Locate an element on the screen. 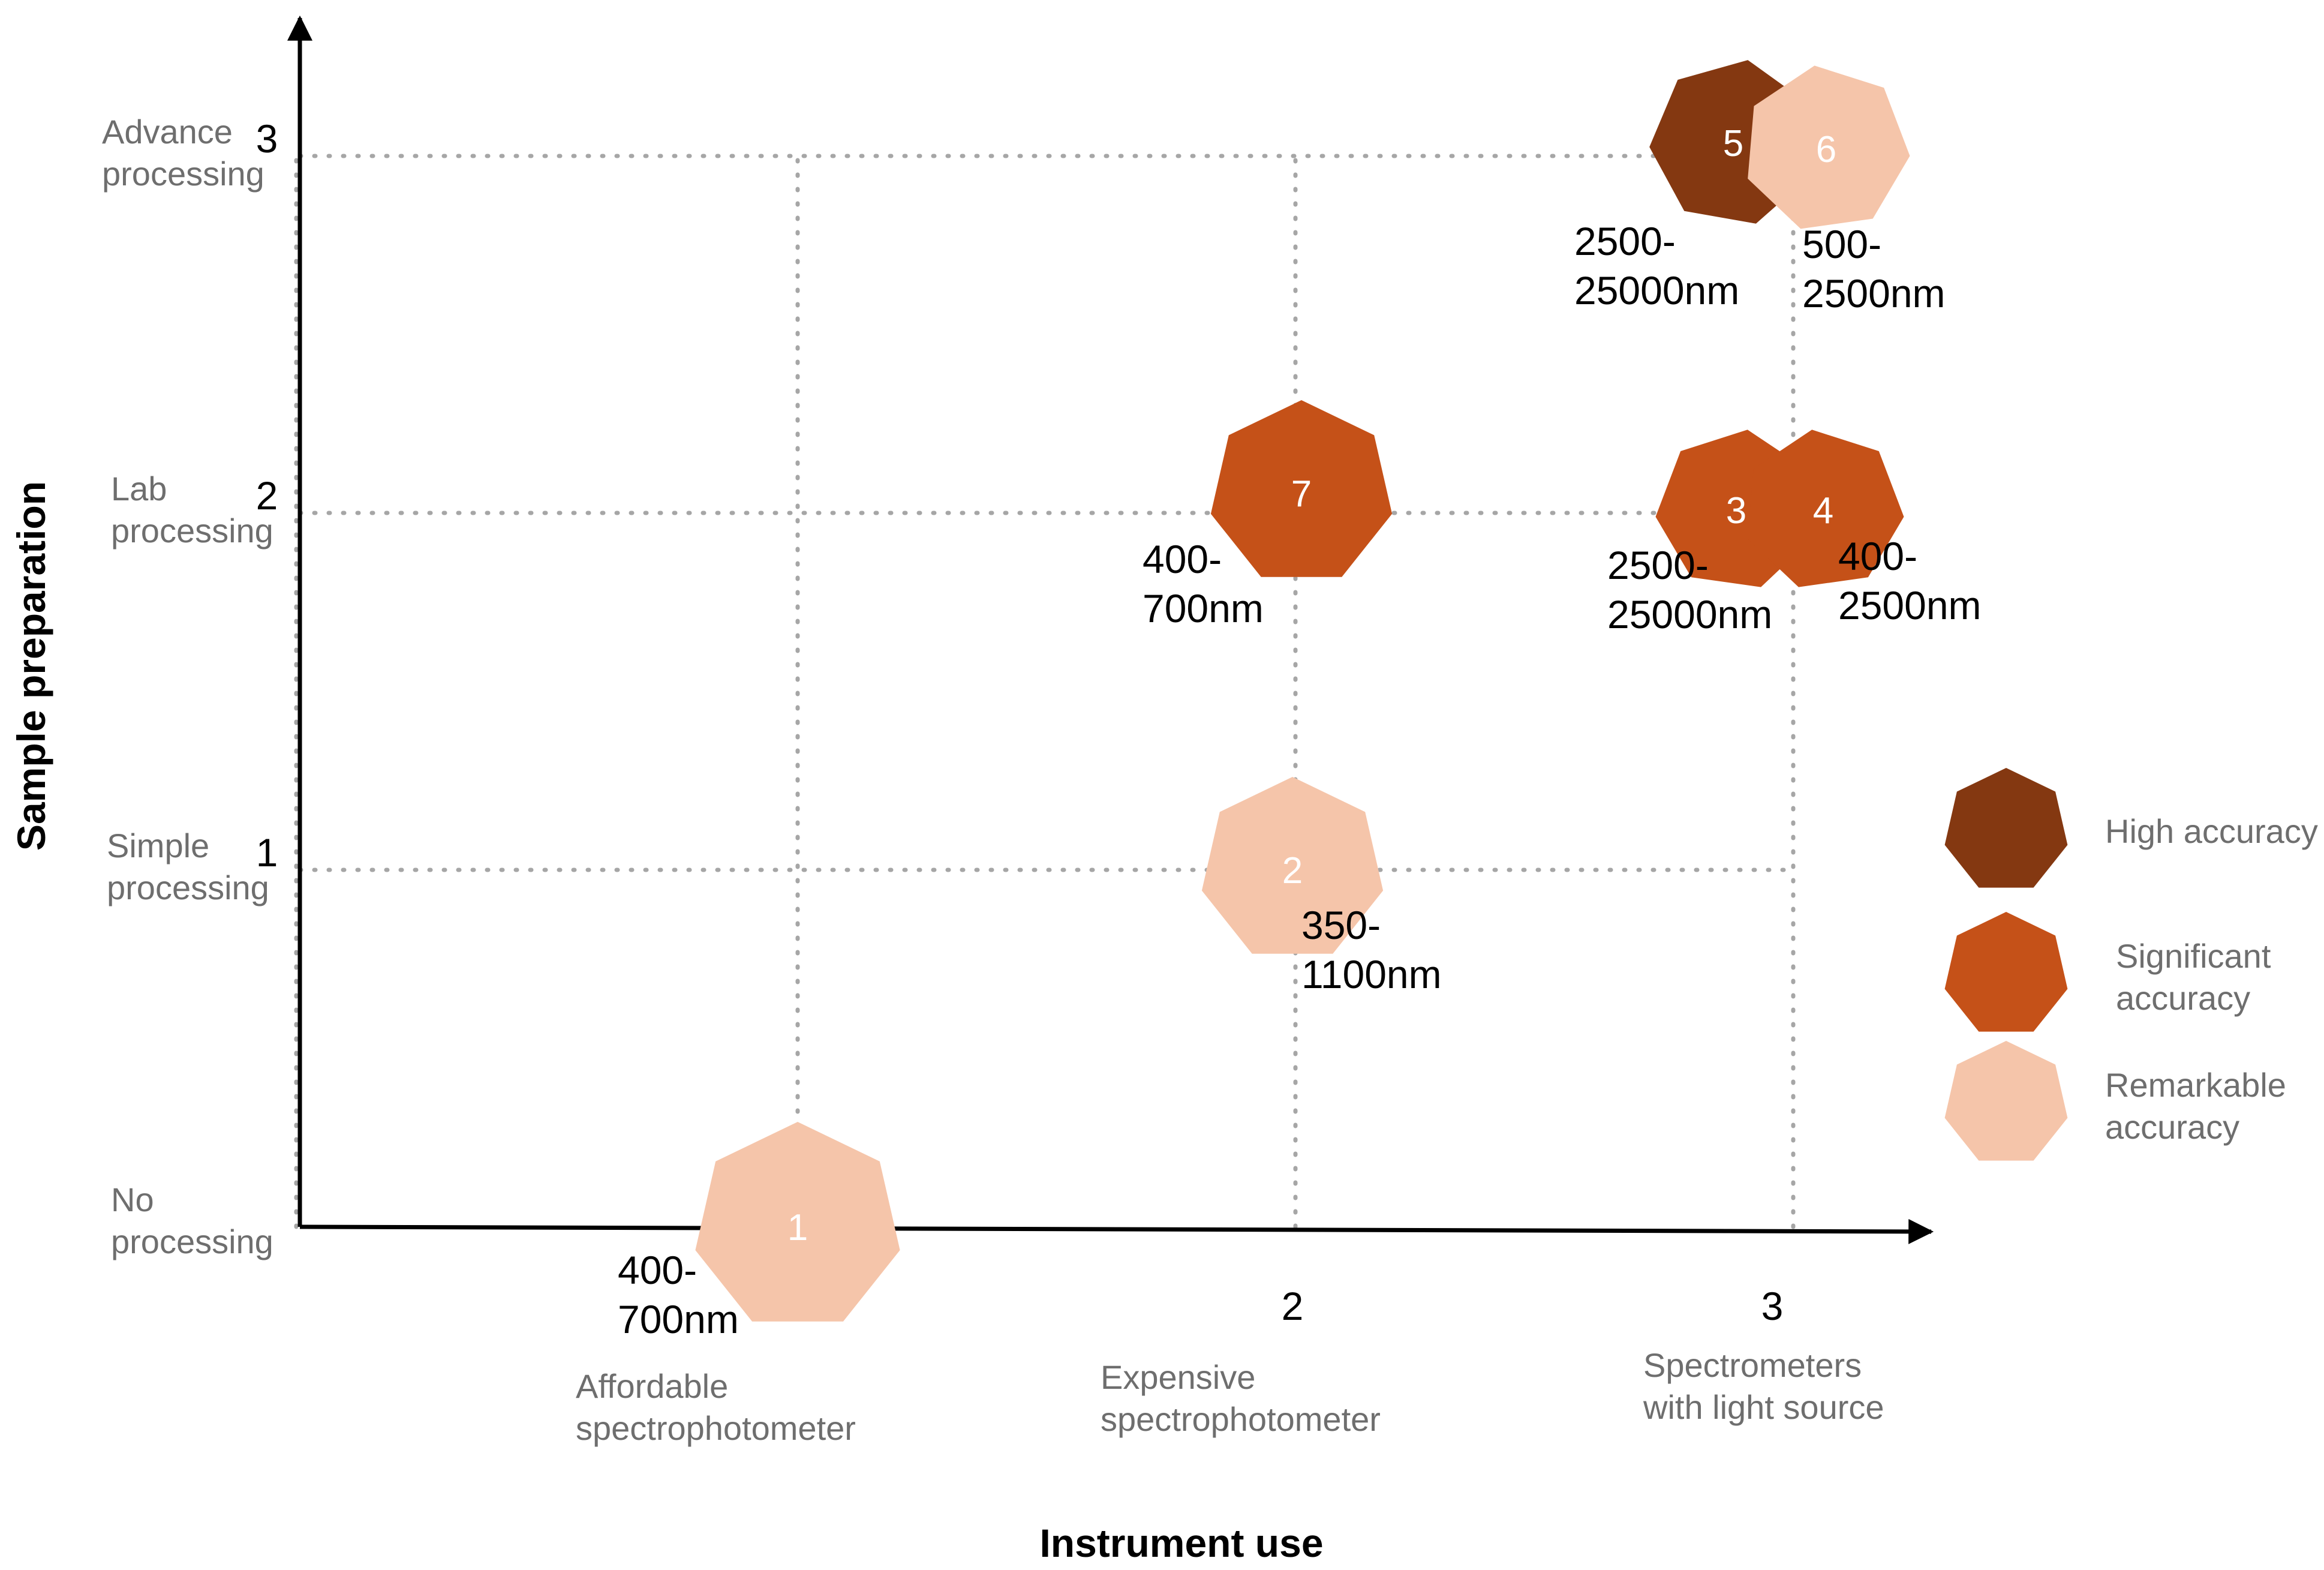  x-axis-title: Instrument use is located at coordinates (1181, 1543).